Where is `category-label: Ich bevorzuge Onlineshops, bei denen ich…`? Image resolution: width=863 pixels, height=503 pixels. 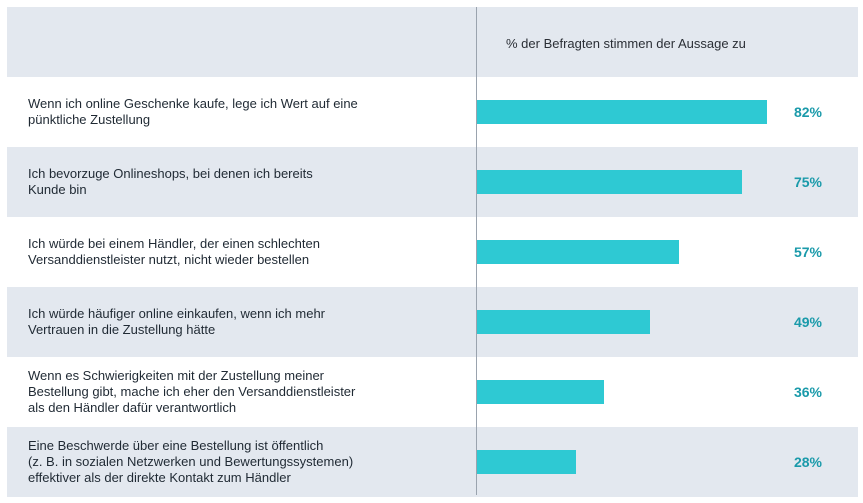
category-label: Ich bevorzuge Onlineshops, bei denen ich… is located at coordinates (170, 181).